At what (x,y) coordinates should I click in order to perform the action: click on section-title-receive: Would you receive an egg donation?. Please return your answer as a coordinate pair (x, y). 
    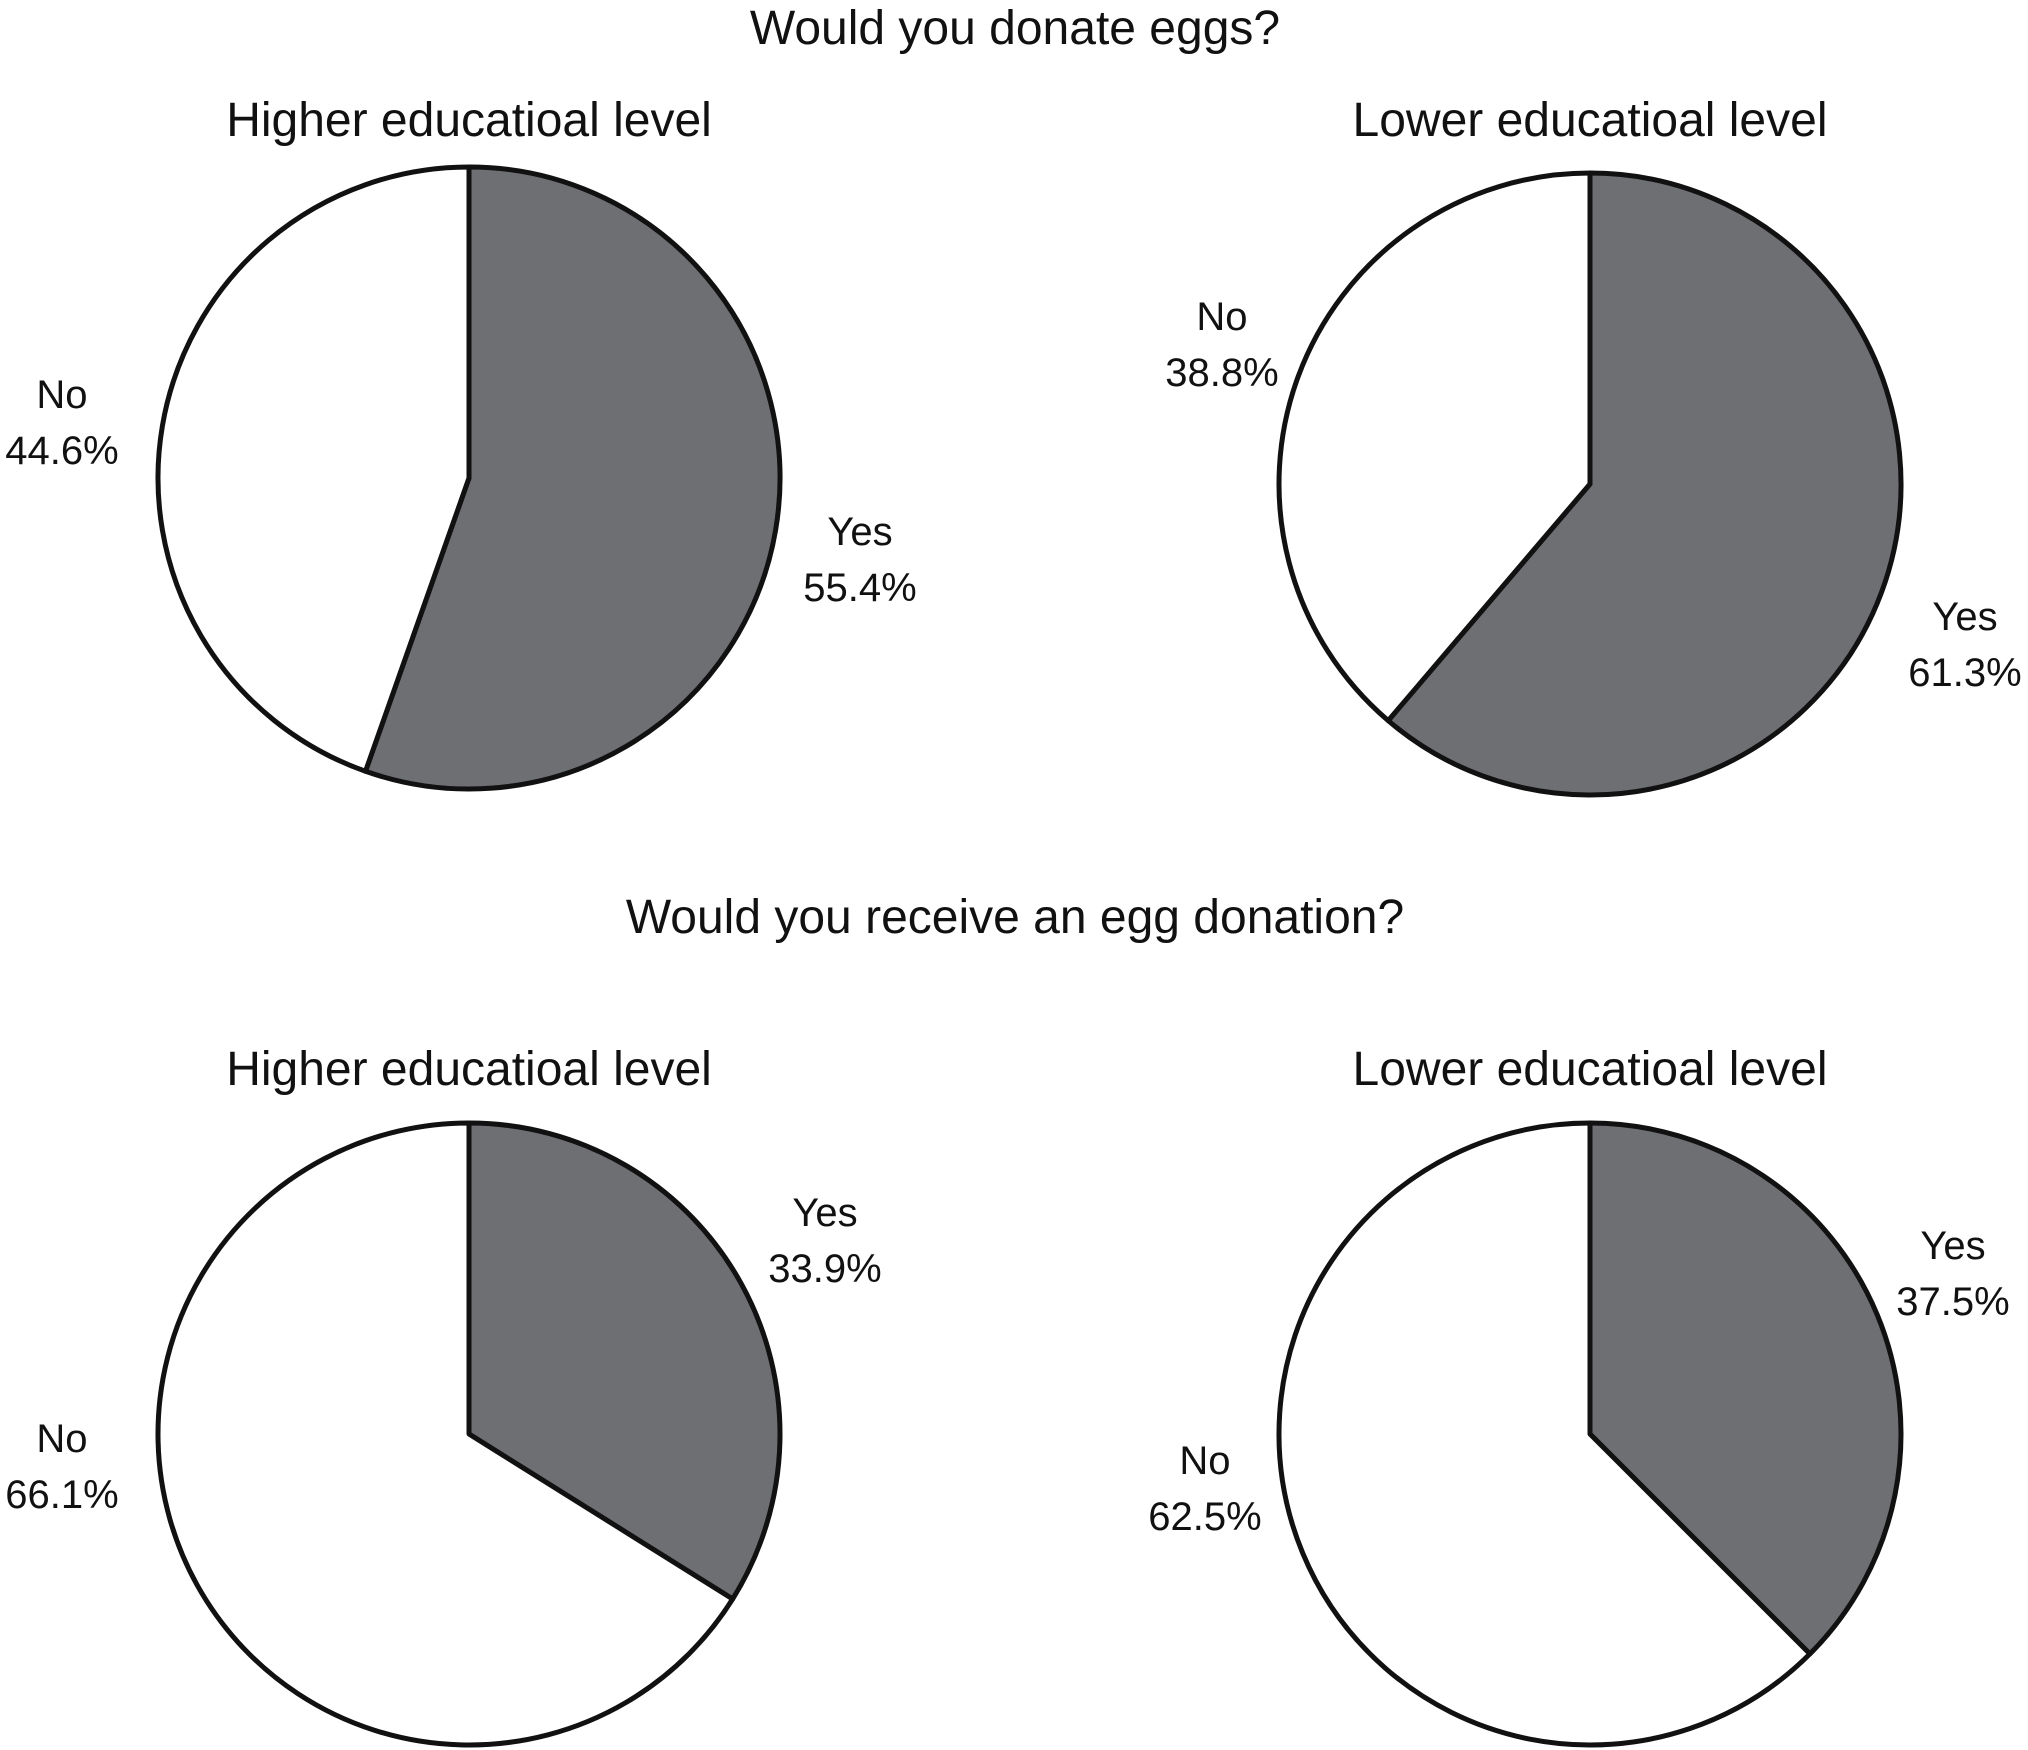
    Looking at the image, I should click on (1015, 917).